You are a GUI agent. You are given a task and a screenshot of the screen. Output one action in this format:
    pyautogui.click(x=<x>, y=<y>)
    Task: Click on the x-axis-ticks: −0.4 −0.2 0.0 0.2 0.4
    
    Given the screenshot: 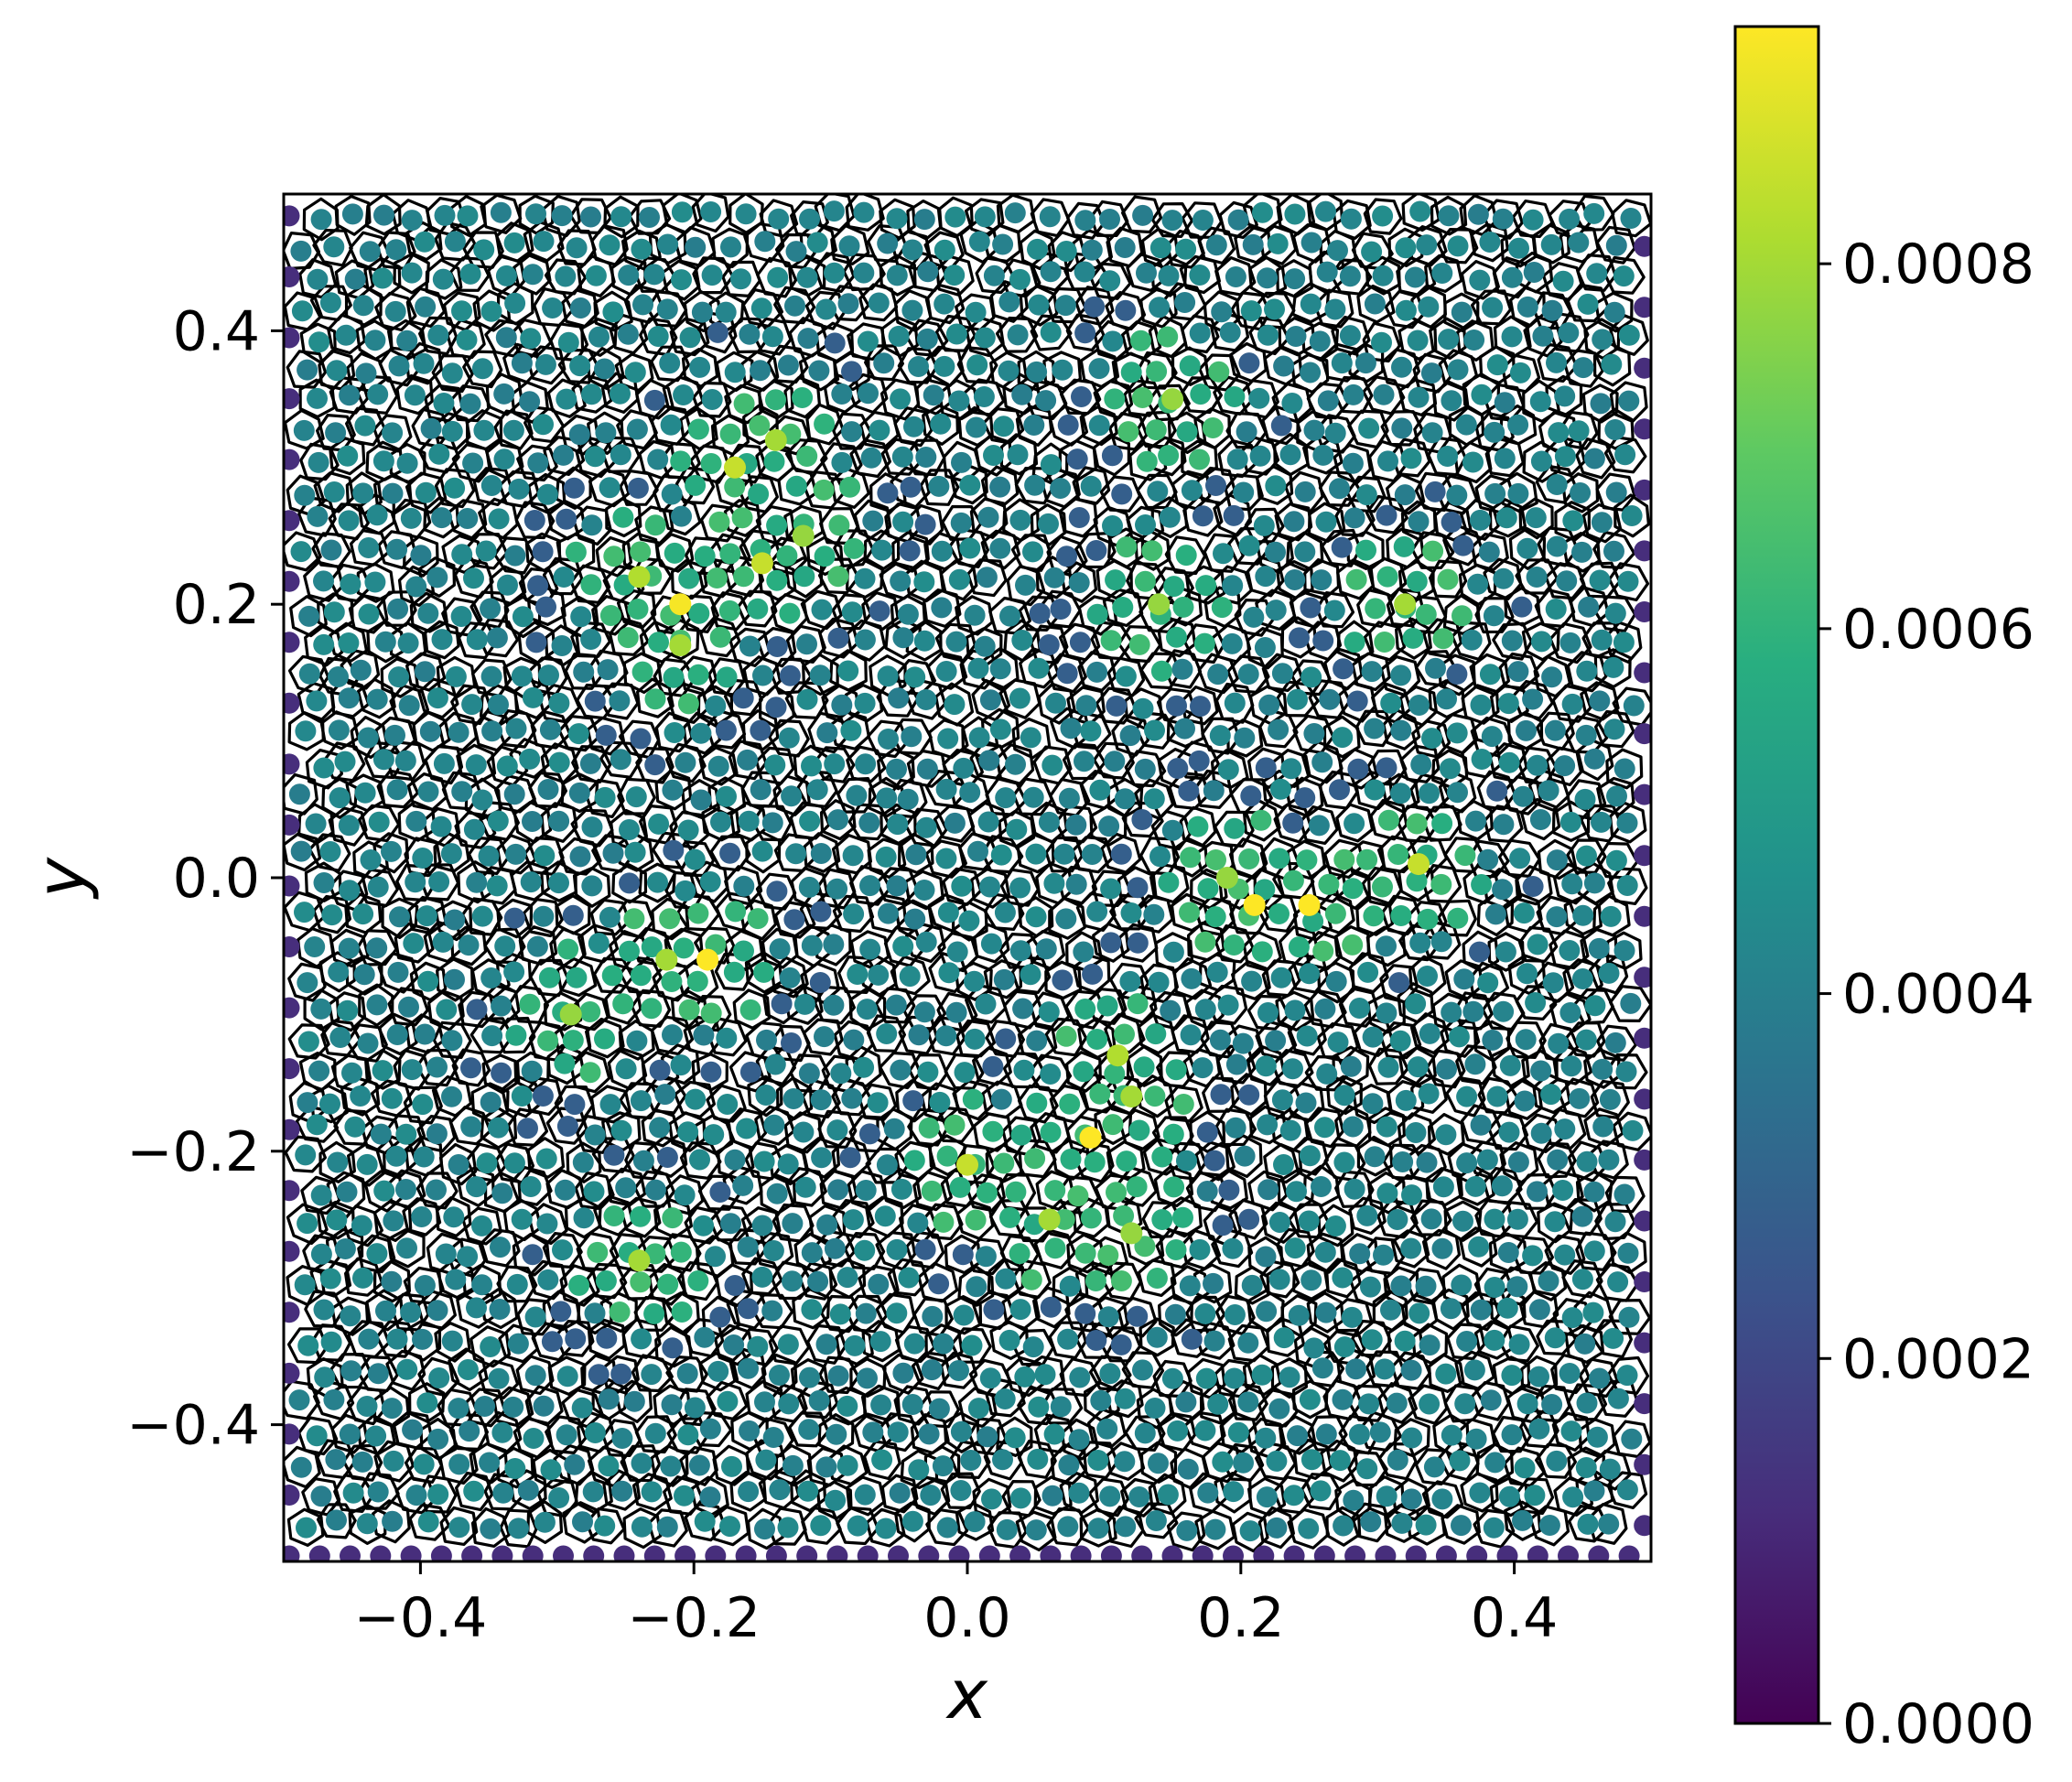 What is the action you would take?
    pyautogui.click(x=956, y=1605)
    